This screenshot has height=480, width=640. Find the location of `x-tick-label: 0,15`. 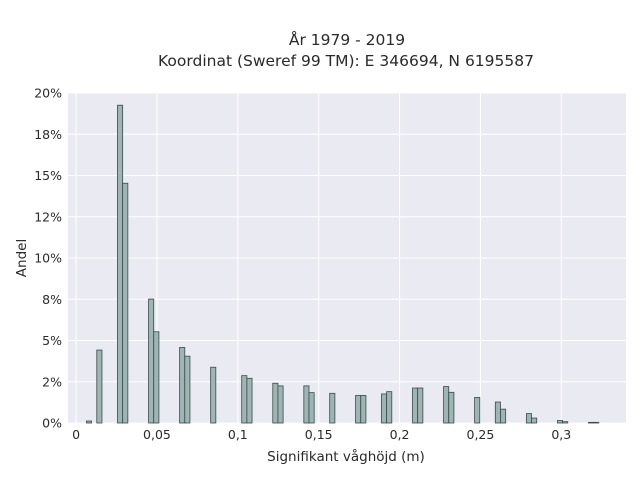

x-tick-label: 0,15 is located at coordinates (319, 434).